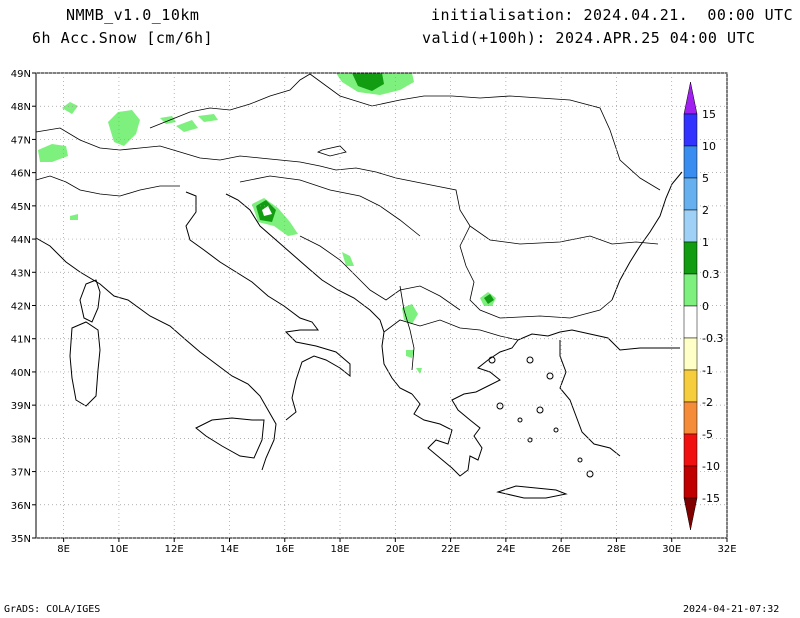 The width and height of the screenshot is (800, 618). I want to click on lat-tick-label: 39N, so click(21, 406).